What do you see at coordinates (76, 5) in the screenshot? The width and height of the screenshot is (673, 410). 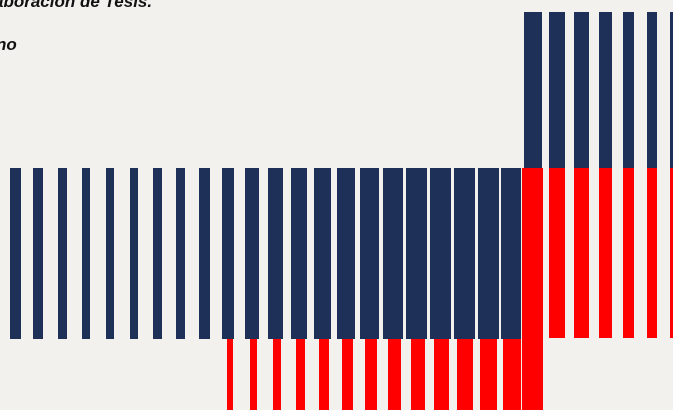 I see `heading-line-1: aboración de Tesis.` at bounding box center [76, 5].